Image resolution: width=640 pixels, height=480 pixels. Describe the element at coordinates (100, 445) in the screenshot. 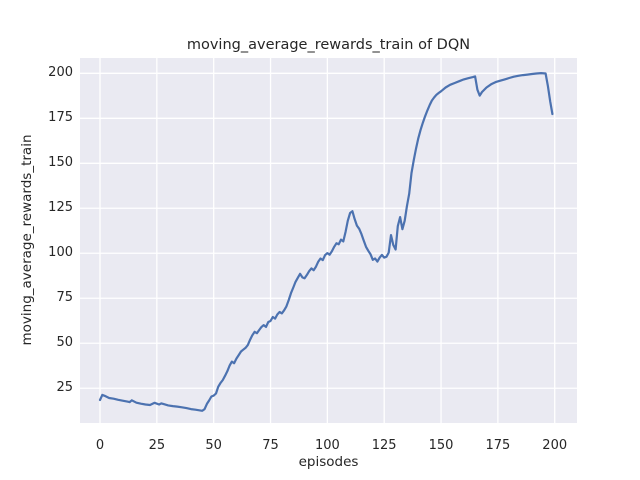

I see `x-tick-label: 0` at that location.